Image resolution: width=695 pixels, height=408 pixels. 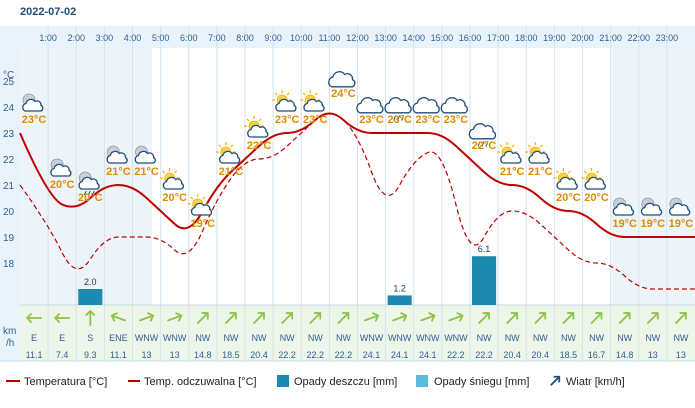 I want to click on rain-bar, so click(x=399, y=300).